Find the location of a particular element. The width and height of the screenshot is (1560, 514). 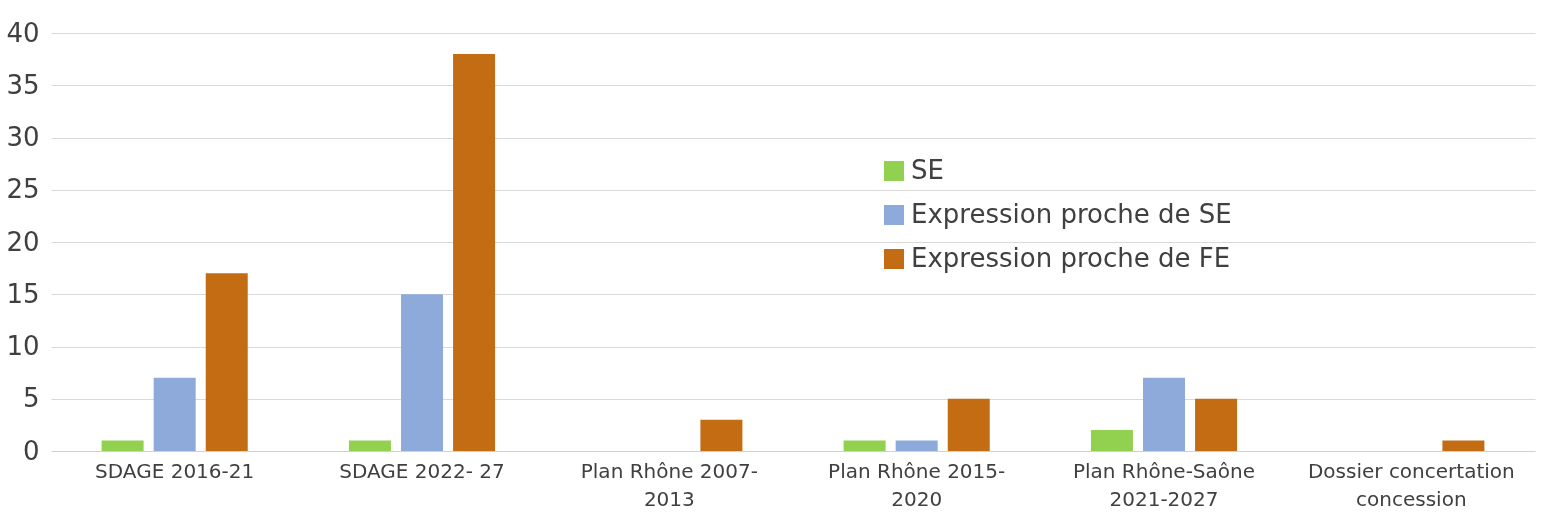

x-tick-label: Plan Rhône-Saône 2021-2027 is located at coordinates (1164, 484).